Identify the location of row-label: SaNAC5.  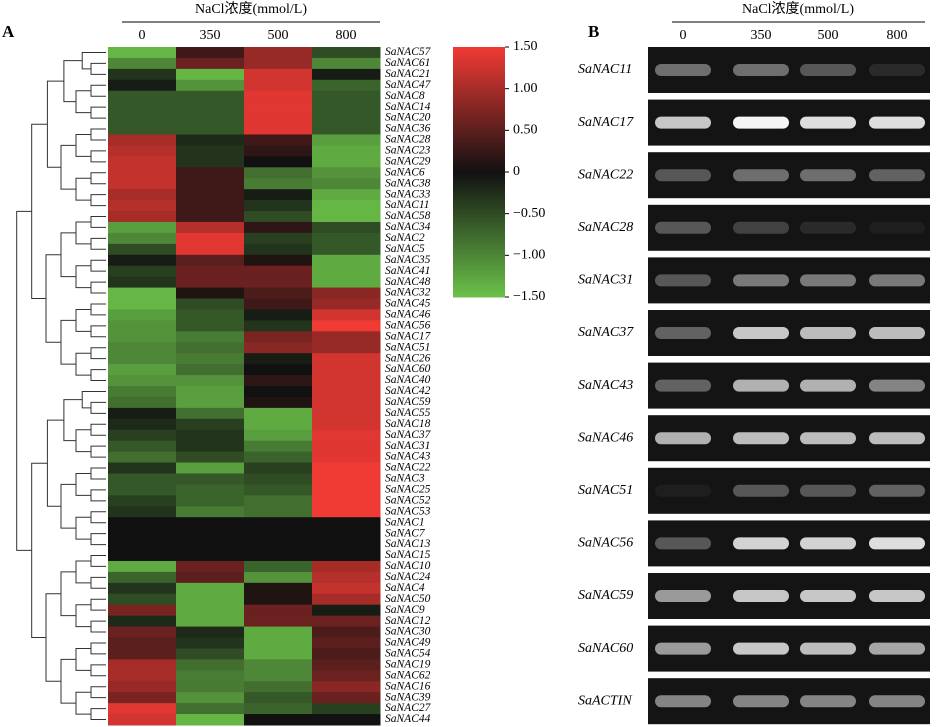
(405, 249).